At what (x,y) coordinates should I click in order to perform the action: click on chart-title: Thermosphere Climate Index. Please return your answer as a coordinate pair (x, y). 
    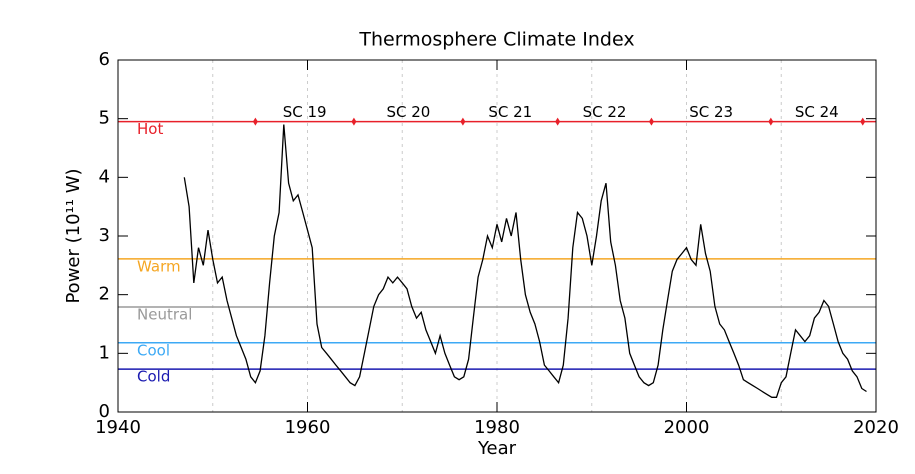
    Looking at the image, I should click on (496, 40).